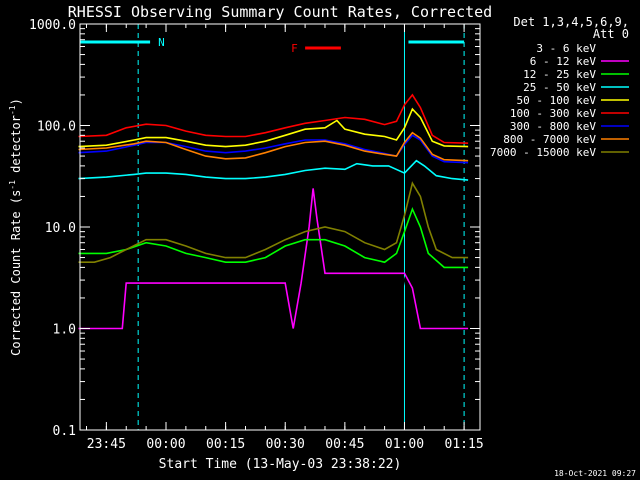 The image size is (640, 480). I want to click on x-tick-label-2: 00:15, so click(225, 444).